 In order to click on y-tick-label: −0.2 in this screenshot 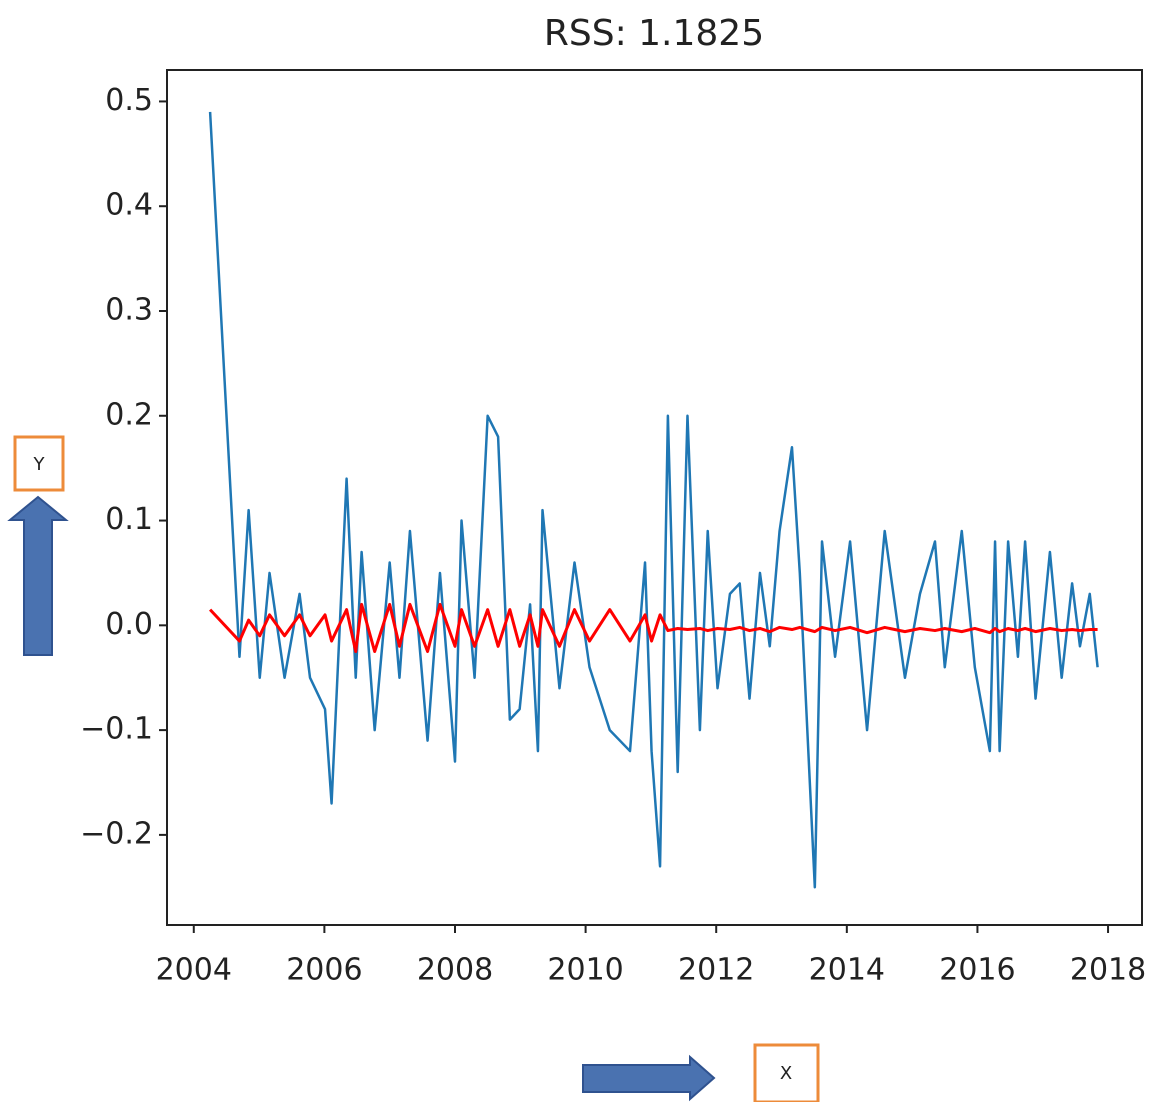, I will do `click(116, 833)`.